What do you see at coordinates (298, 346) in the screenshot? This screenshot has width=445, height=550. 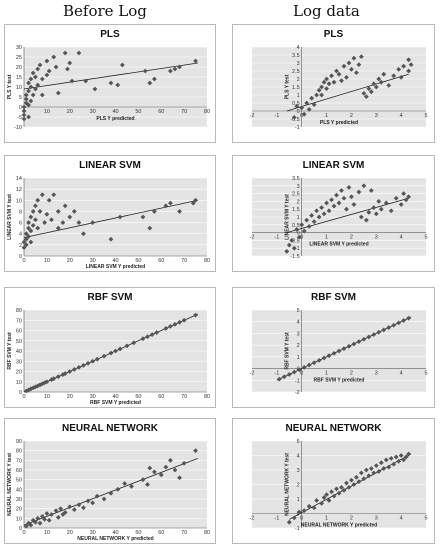 I see `y-tick-label: 2` at bounding box center [298, 346].